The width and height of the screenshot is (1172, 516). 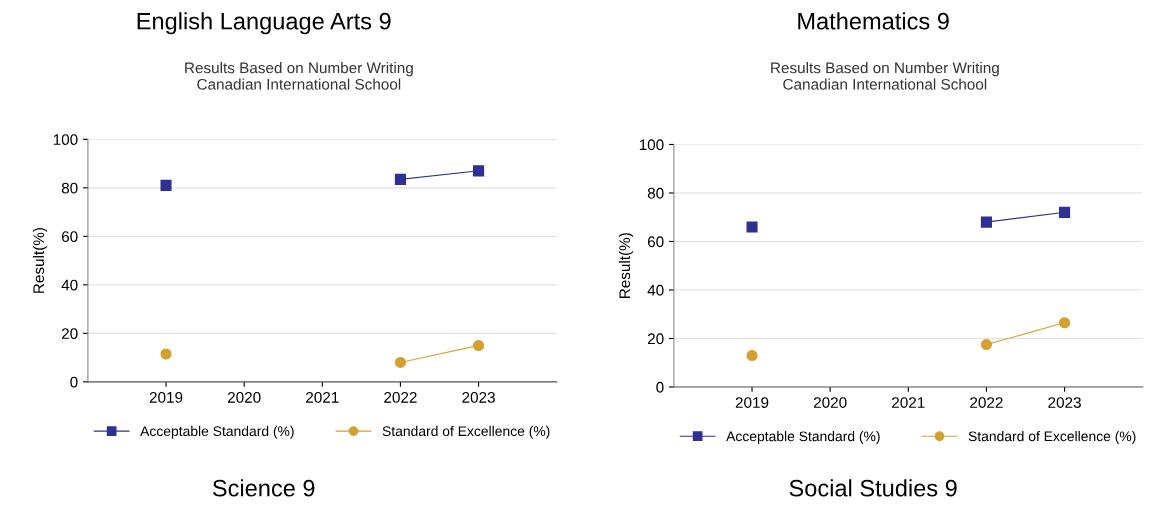 What do you see at coordinates (873, 488) in the screenshot?
I see `text: Social Studies 9` at bounding box center [873, 488].